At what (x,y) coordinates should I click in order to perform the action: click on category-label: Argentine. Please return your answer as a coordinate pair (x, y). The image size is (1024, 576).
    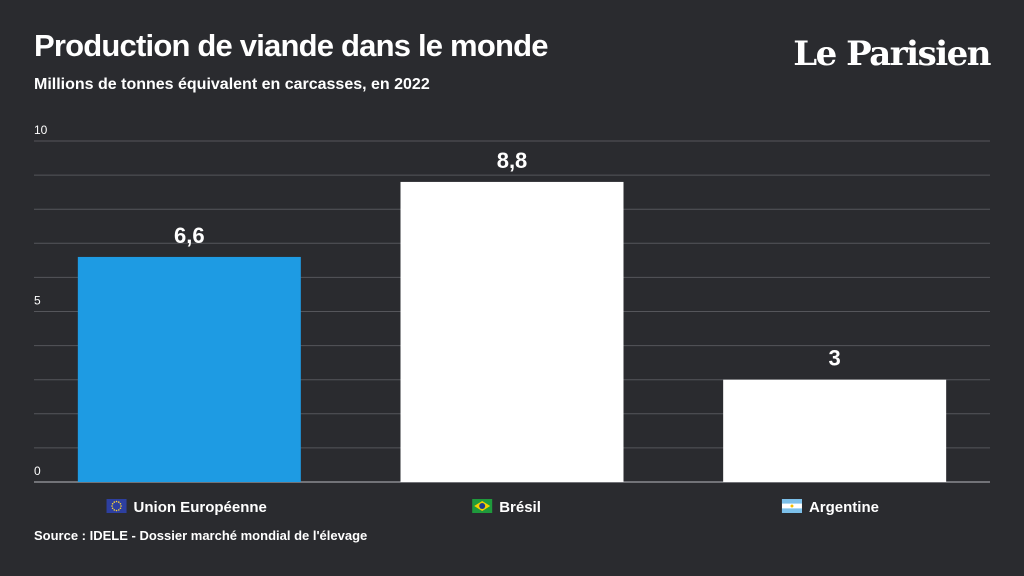
    Looking at the image, I should click on (844, 507).